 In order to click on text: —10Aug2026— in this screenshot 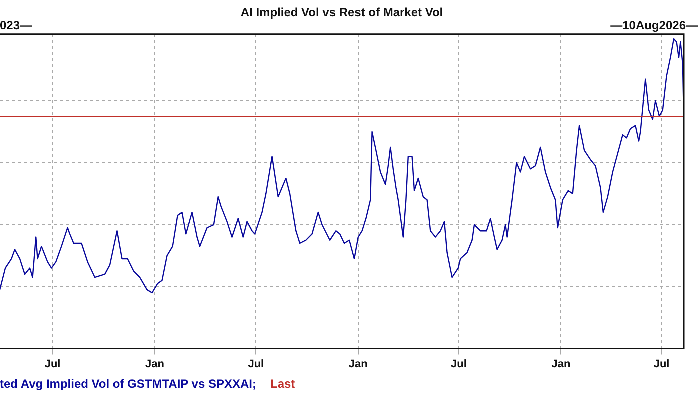, I will do `click(654, 25)`.